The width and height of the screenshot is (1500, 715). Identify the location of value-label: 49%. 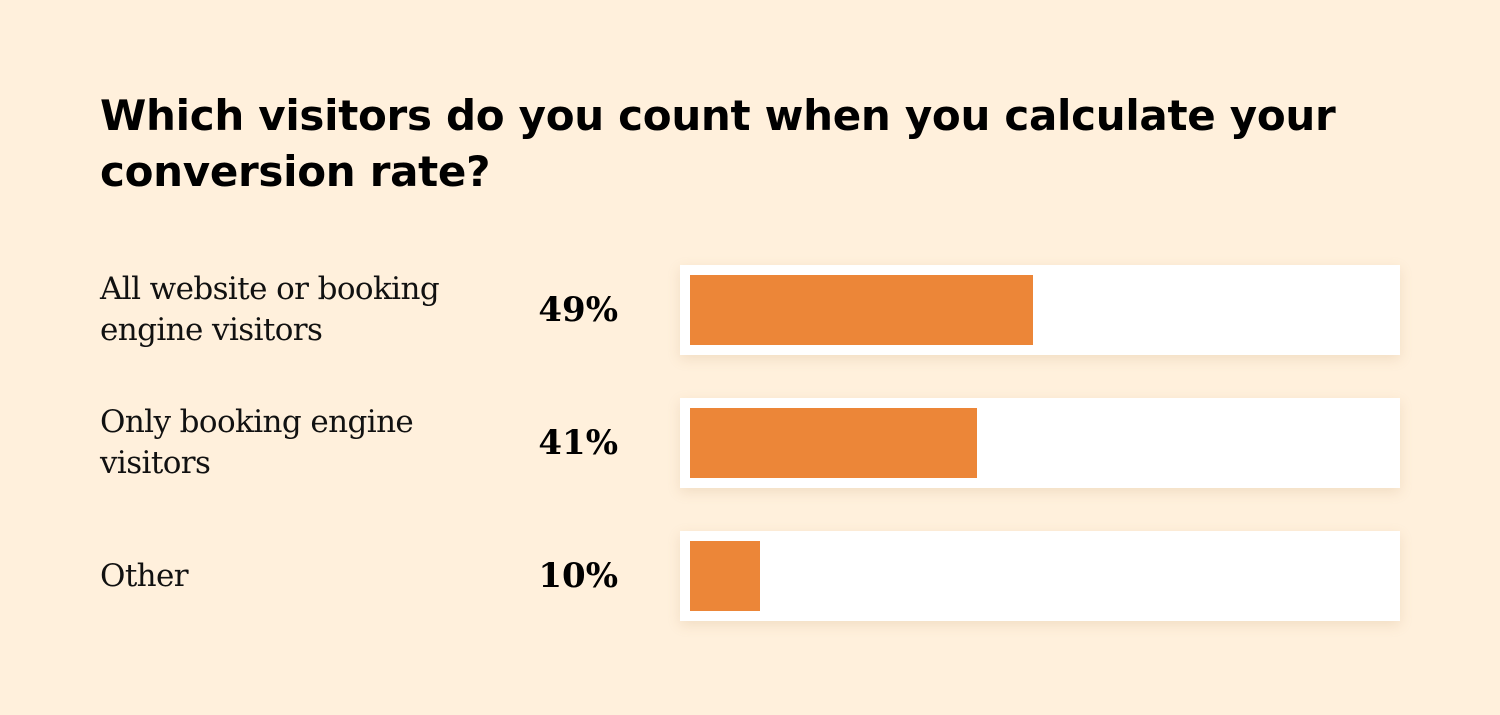
(578, 310).